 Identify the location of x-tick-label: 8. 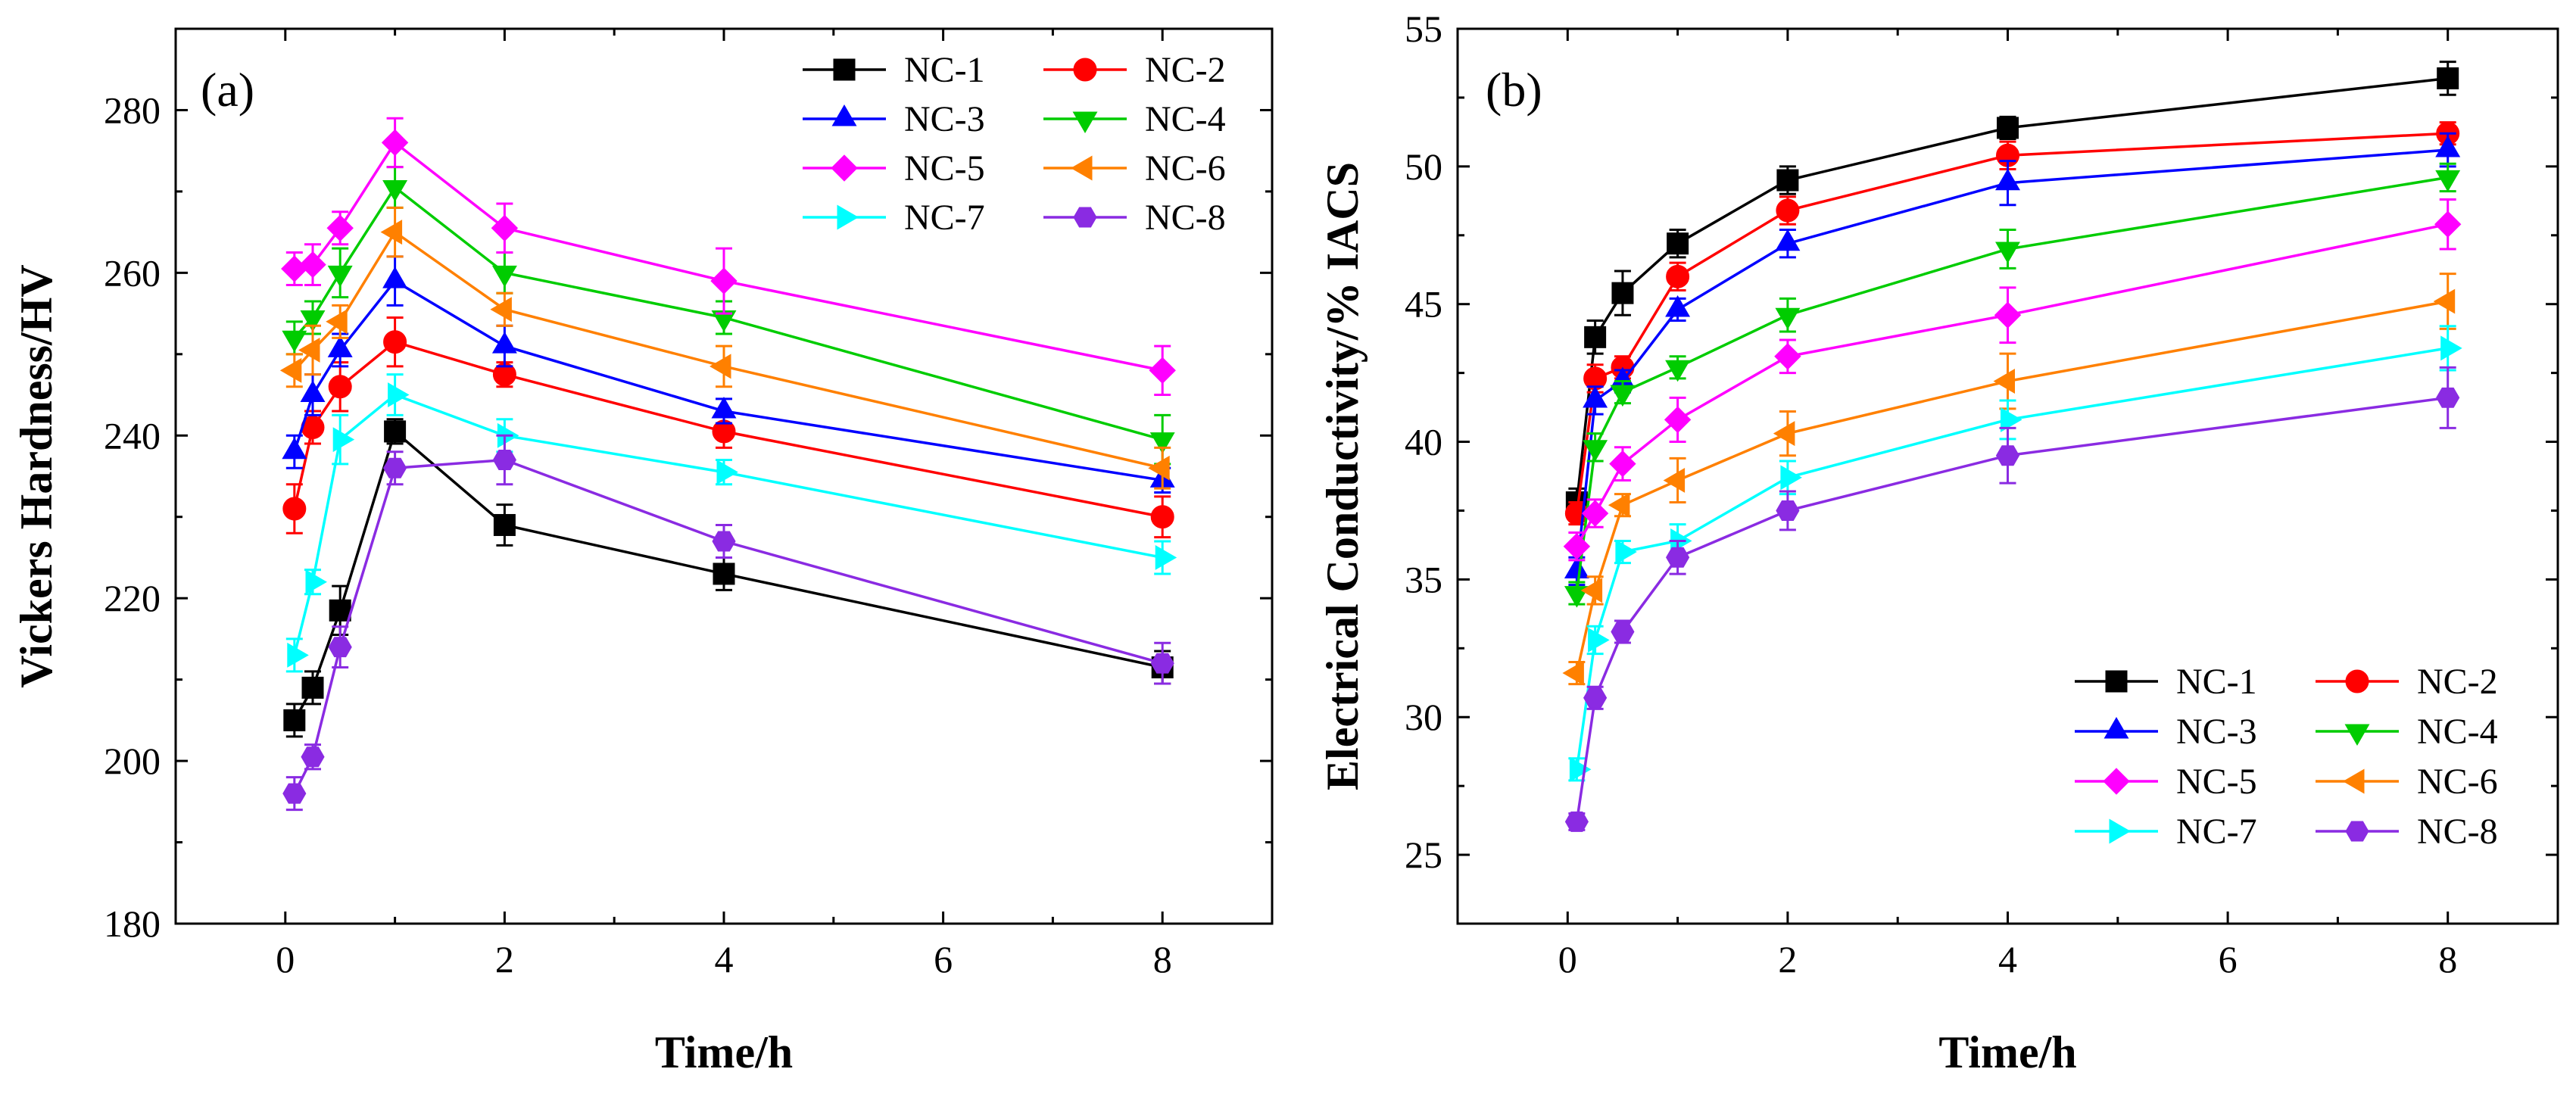
(1162, 959).